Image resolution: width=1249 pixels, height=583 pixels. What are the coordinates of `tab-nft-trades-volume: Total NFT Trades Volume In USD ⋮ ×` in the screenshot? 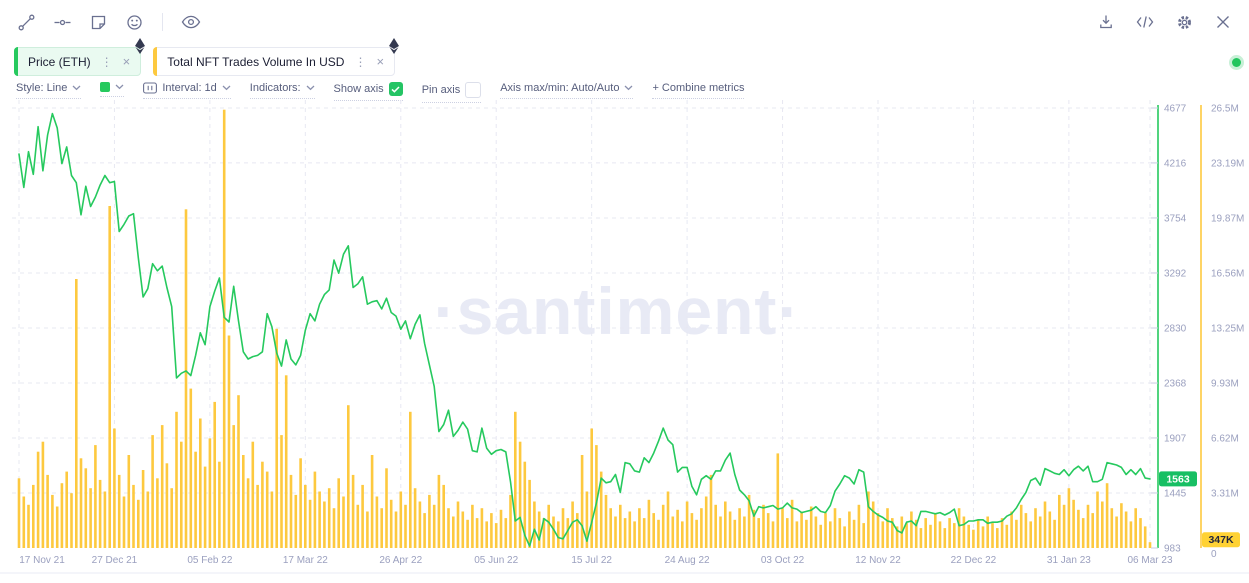 It's located at (276, 57).